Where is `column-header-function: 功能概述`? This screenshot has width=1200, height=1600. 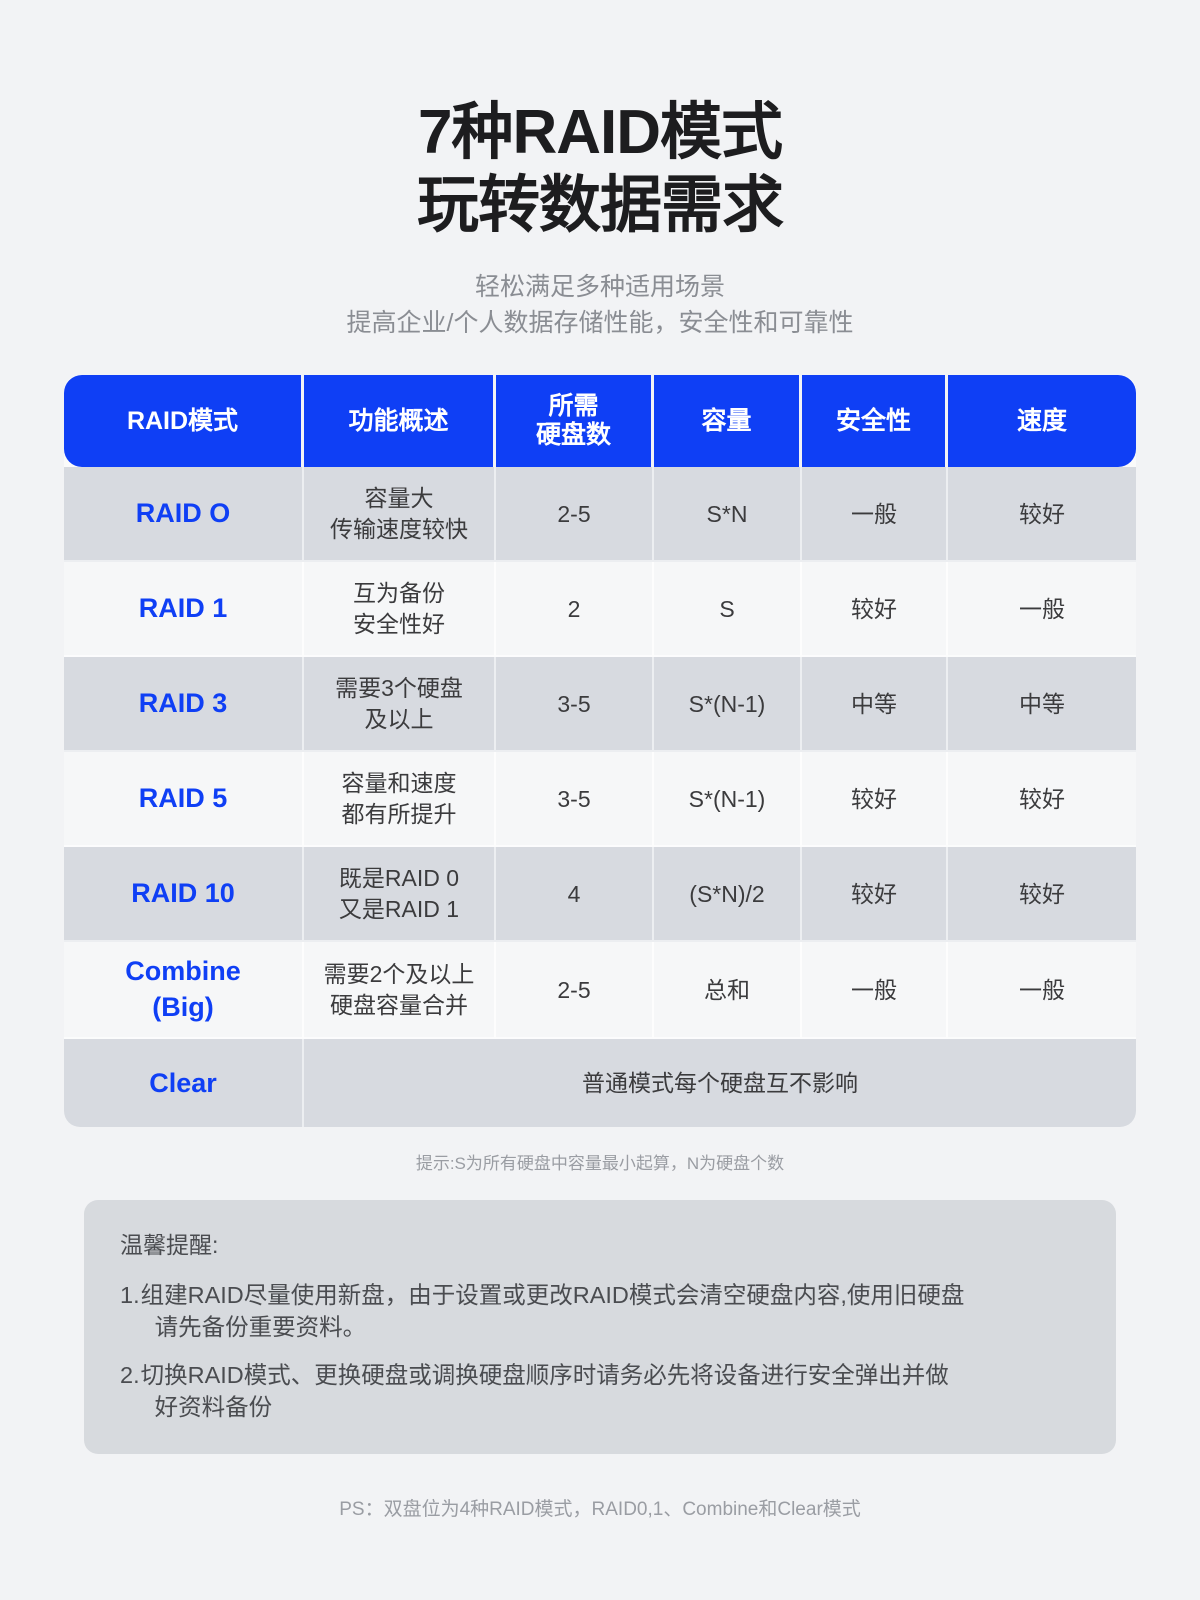 column-header-function: 功能概述 is located at coordinates (400, 421).